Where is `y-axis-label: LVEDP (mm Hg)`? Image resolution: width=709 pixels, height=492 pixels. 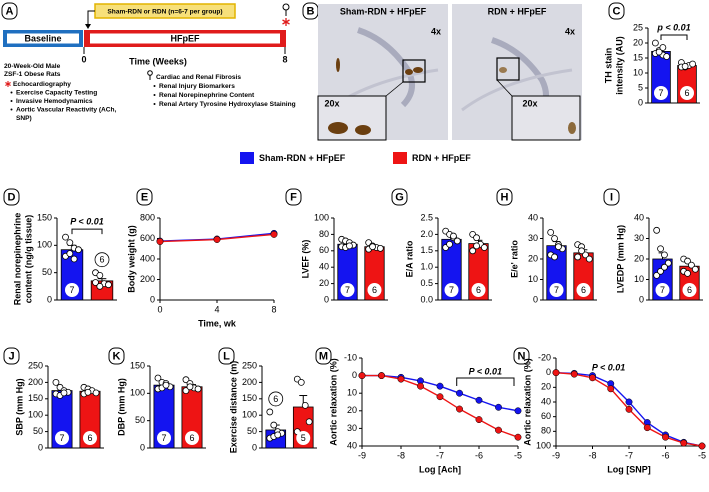
y-axis-label: LVEDP (mm Hg) is located at coordinates (620, 259).